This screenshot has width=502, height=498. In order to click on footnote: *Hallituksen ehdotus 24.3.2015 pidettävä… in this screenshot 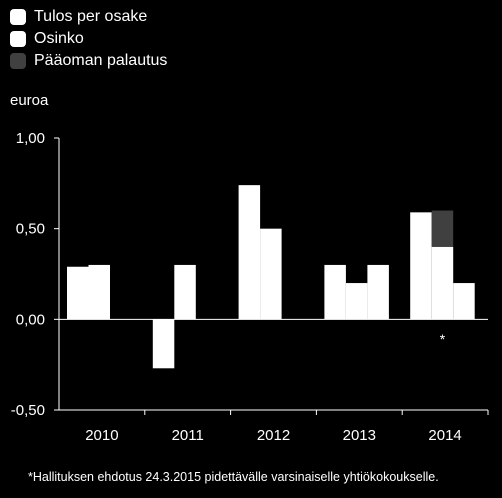, I will do `click(233, 477)`.